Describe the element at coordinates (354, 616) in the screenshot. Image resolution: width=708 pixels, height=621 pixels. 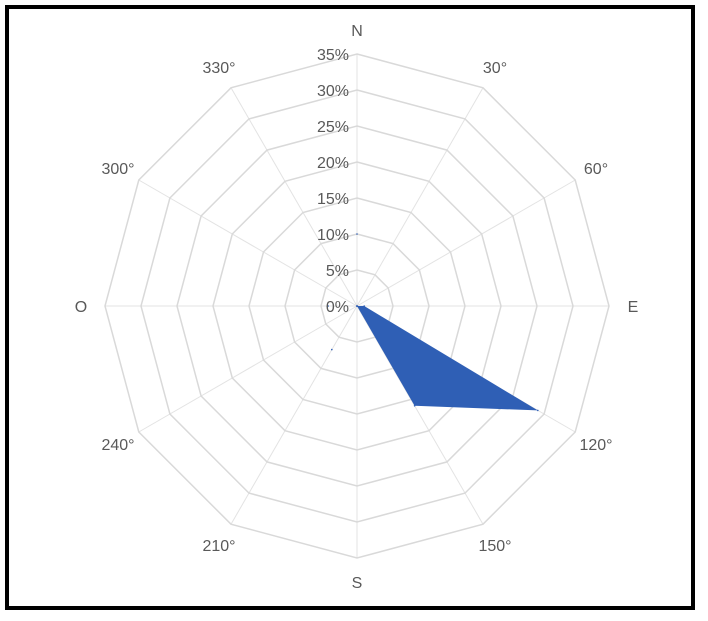
I see `bottom-strip` at that location.